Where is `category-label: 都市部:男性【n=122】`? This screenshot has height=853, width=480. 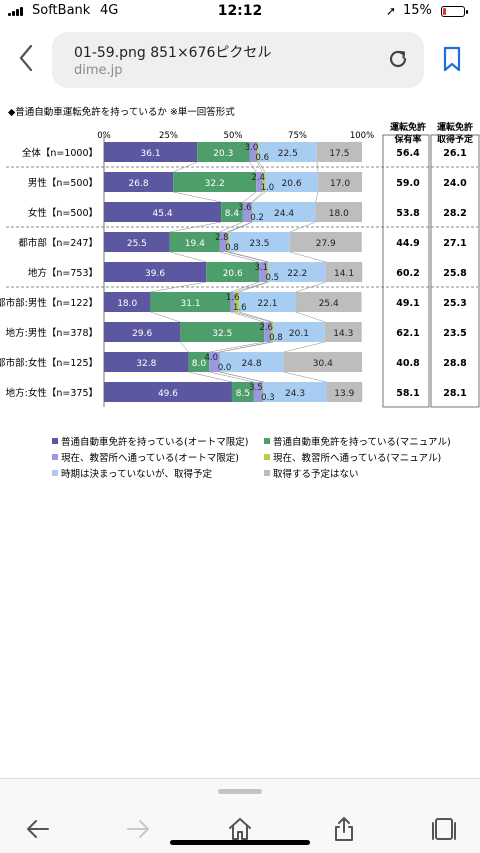
category-label: 都市部:男性【n=122】 is located at coordinates (49, 303).